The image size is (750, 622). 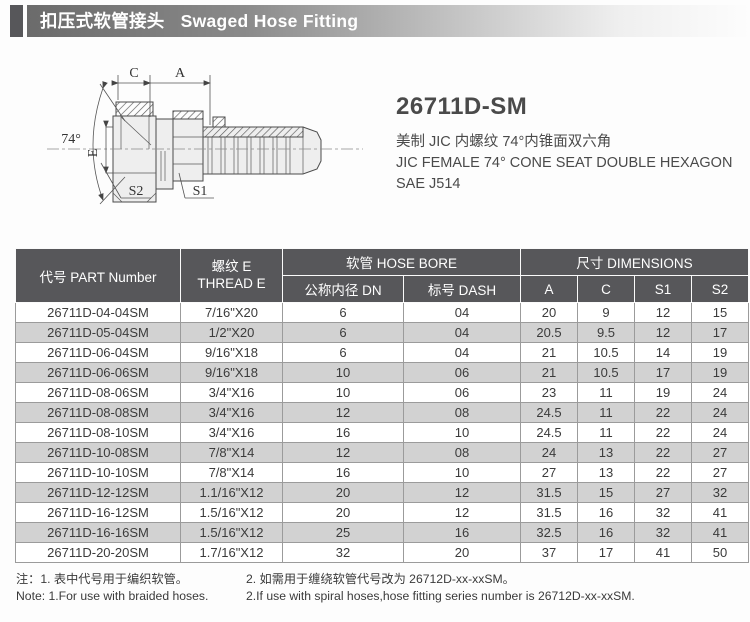 I want to click on col-header-dash: 标号 DASH, so click(x=462, y=289).